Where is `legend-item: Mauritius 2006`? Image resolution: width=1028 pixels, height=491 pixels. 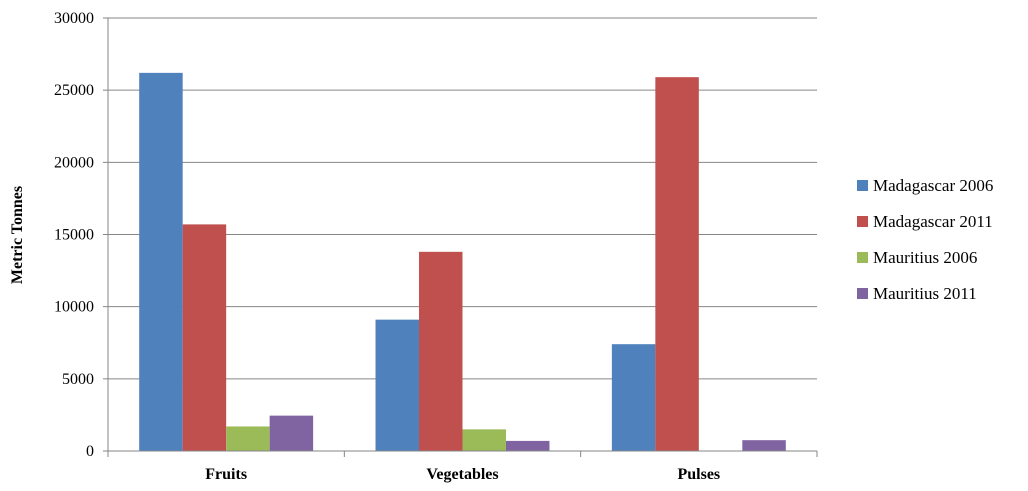
legend-item: Mauritius 2006 is located at coordinates (917, 257).